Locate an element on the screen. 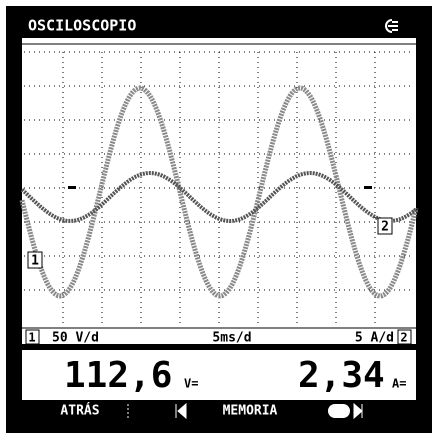 This screenshot has width=438, height=443. prev-icon is located at coordinates (181, 411).